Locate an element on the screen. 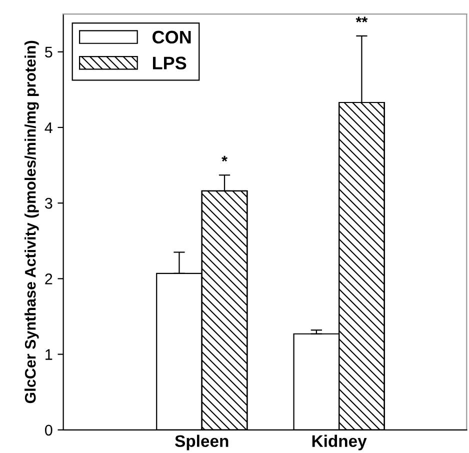 This screenshot has width=469, height=453. y-tick-label: 2 is located at coordinates (48, 279).